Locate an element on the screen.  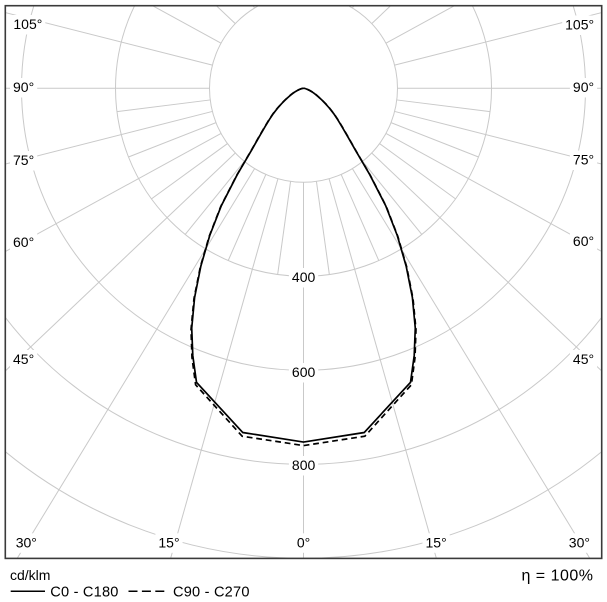
svg-text: C90 - C270 is located at coordinates (211, 592).